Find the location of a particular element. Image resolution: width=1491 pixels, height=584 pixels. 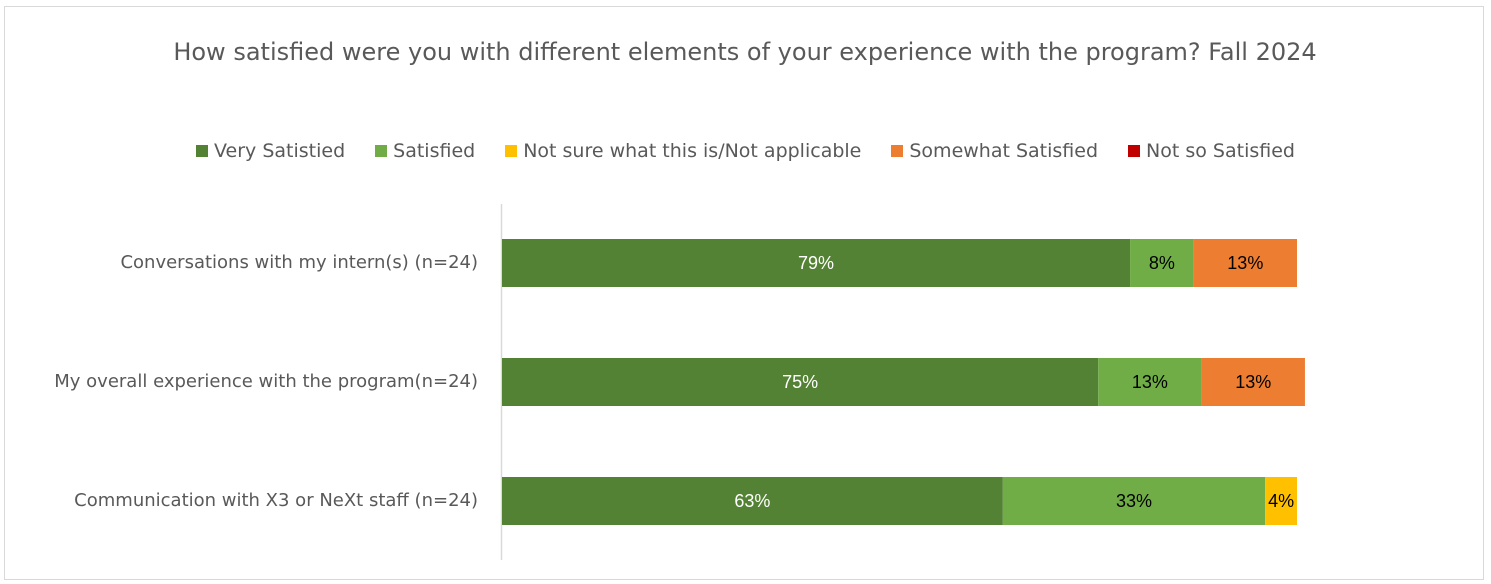

legend-item-2: Not sure what this is/Not applicable is located at coordinates (683, 151).